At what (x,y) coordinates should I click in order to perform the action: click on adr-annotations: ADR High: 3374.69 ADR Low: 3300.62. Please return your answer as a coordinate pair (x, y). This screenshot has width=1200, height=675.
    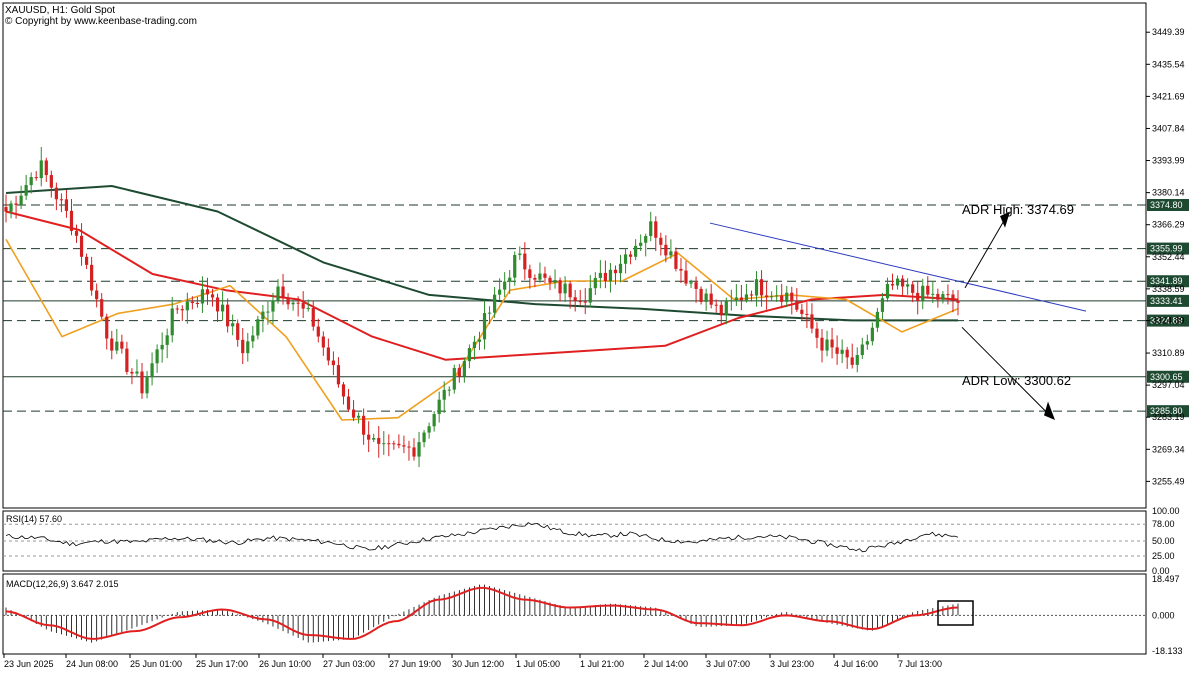
    Looking at the image, I should click on (1017, 311).